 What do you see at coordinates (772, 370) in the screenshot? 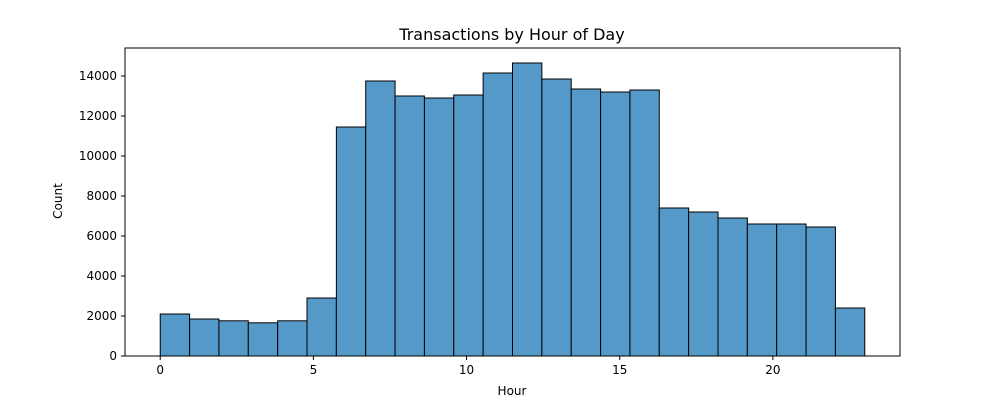
I see `x-tick-label: 20` at bounding box center [772, 370].